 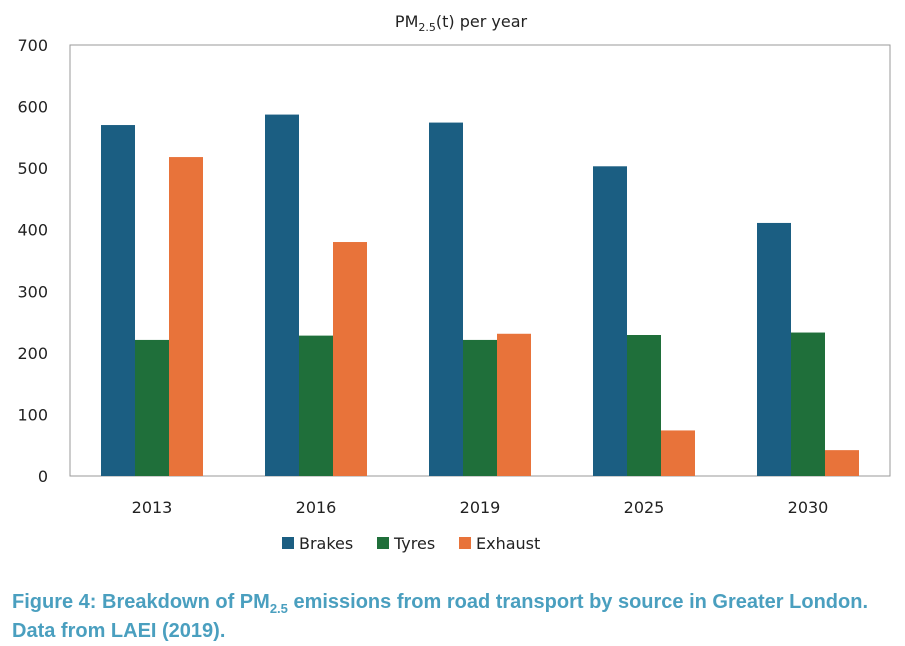 I want to click on x-axis-ticks: 2013 2016 2019 2025 2030, so click(x=480, y=507).